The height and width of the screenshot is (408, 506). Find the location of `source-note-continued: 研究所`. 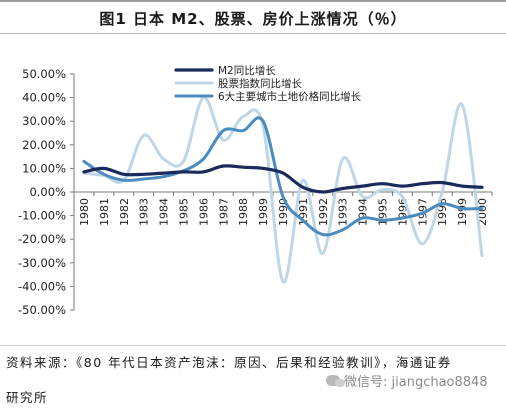

source-note-continued: 研究所 is located at coordinates (27, 397).